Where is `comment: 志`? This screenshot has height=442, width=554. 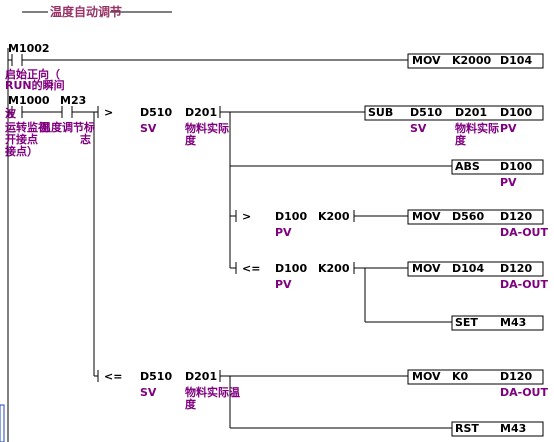 comment: 志 is located at coordinates (85, 139).